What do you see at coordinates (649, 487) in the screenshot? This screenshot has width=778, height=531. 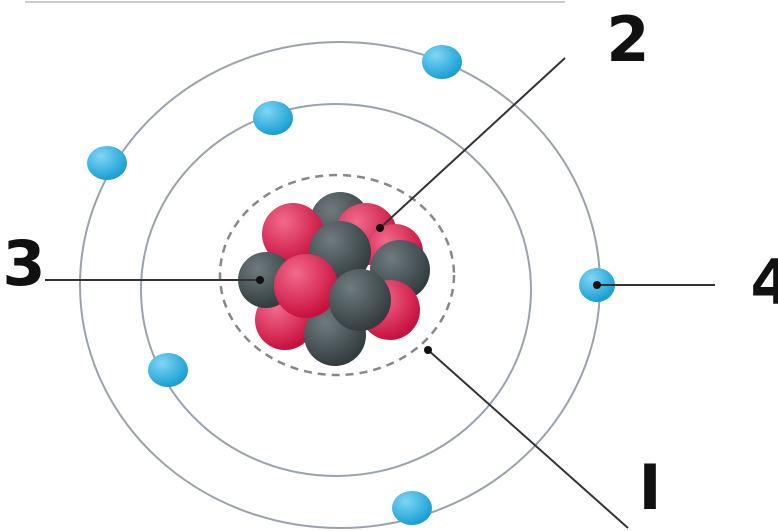 I see `label: I` at bounding box center [649, 487].